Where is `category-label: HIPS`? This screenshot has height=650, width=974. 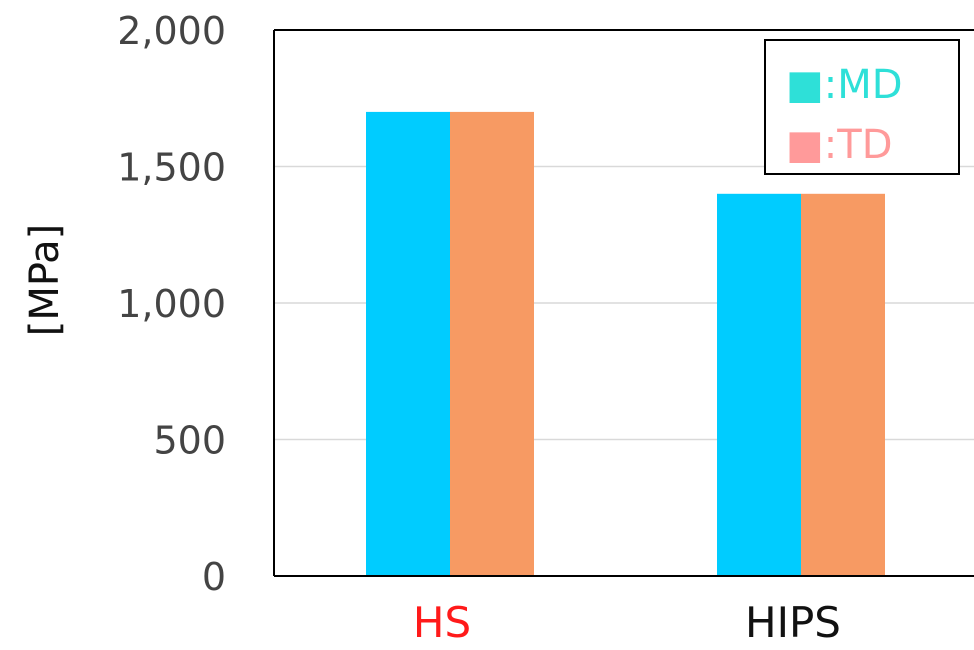 category-label: HIPS is located at coordinates (793, 622).